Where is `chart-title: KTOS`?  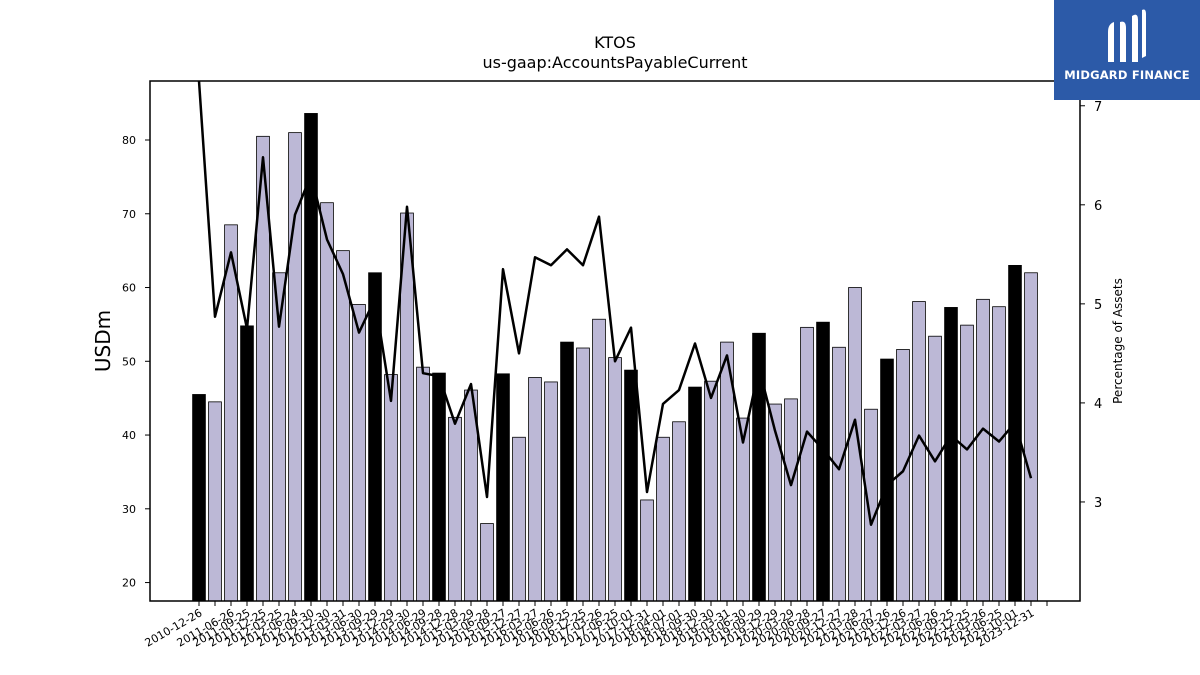
chart-title: KTOS is located at coordinates (615, 42).